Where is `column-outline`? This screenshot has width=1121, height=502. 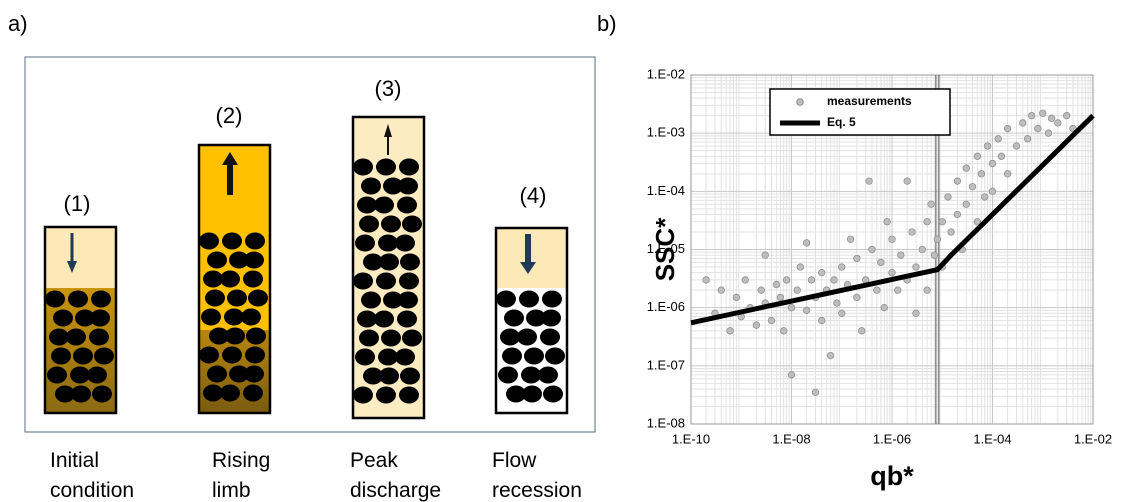
column-outline is located at coordinates (234, 279).